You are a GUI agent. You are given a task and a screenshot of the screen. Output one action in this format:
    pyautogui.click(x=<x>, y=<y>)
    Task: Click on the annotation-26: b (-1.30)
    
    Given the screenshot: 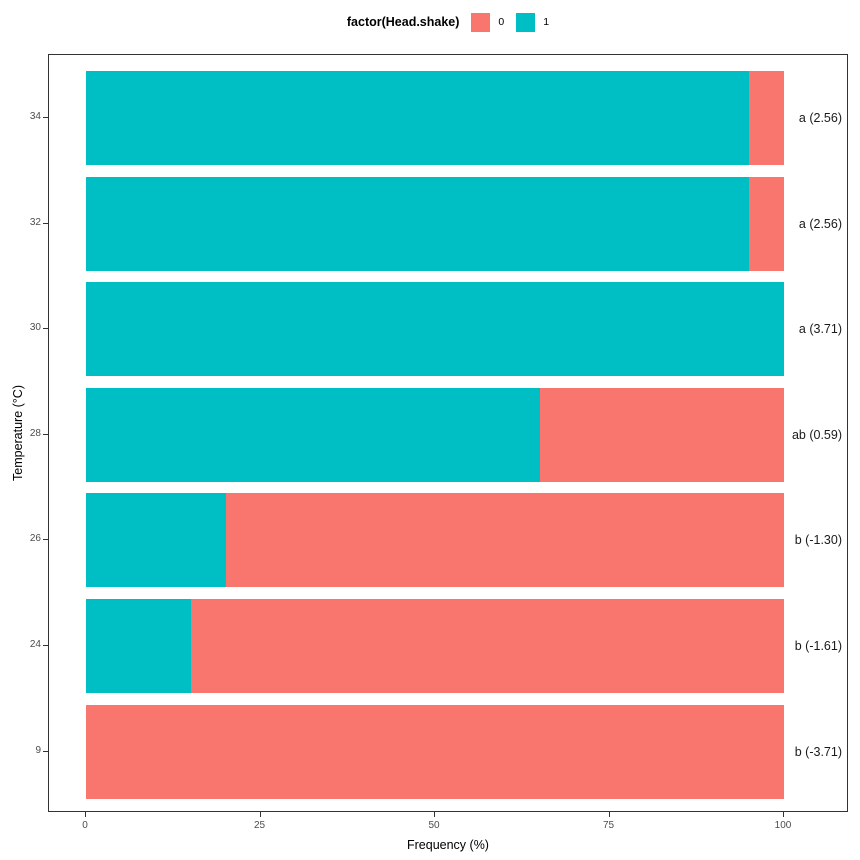 What is the action you would take?
    pyautogui.click(x=818, y=540)
    